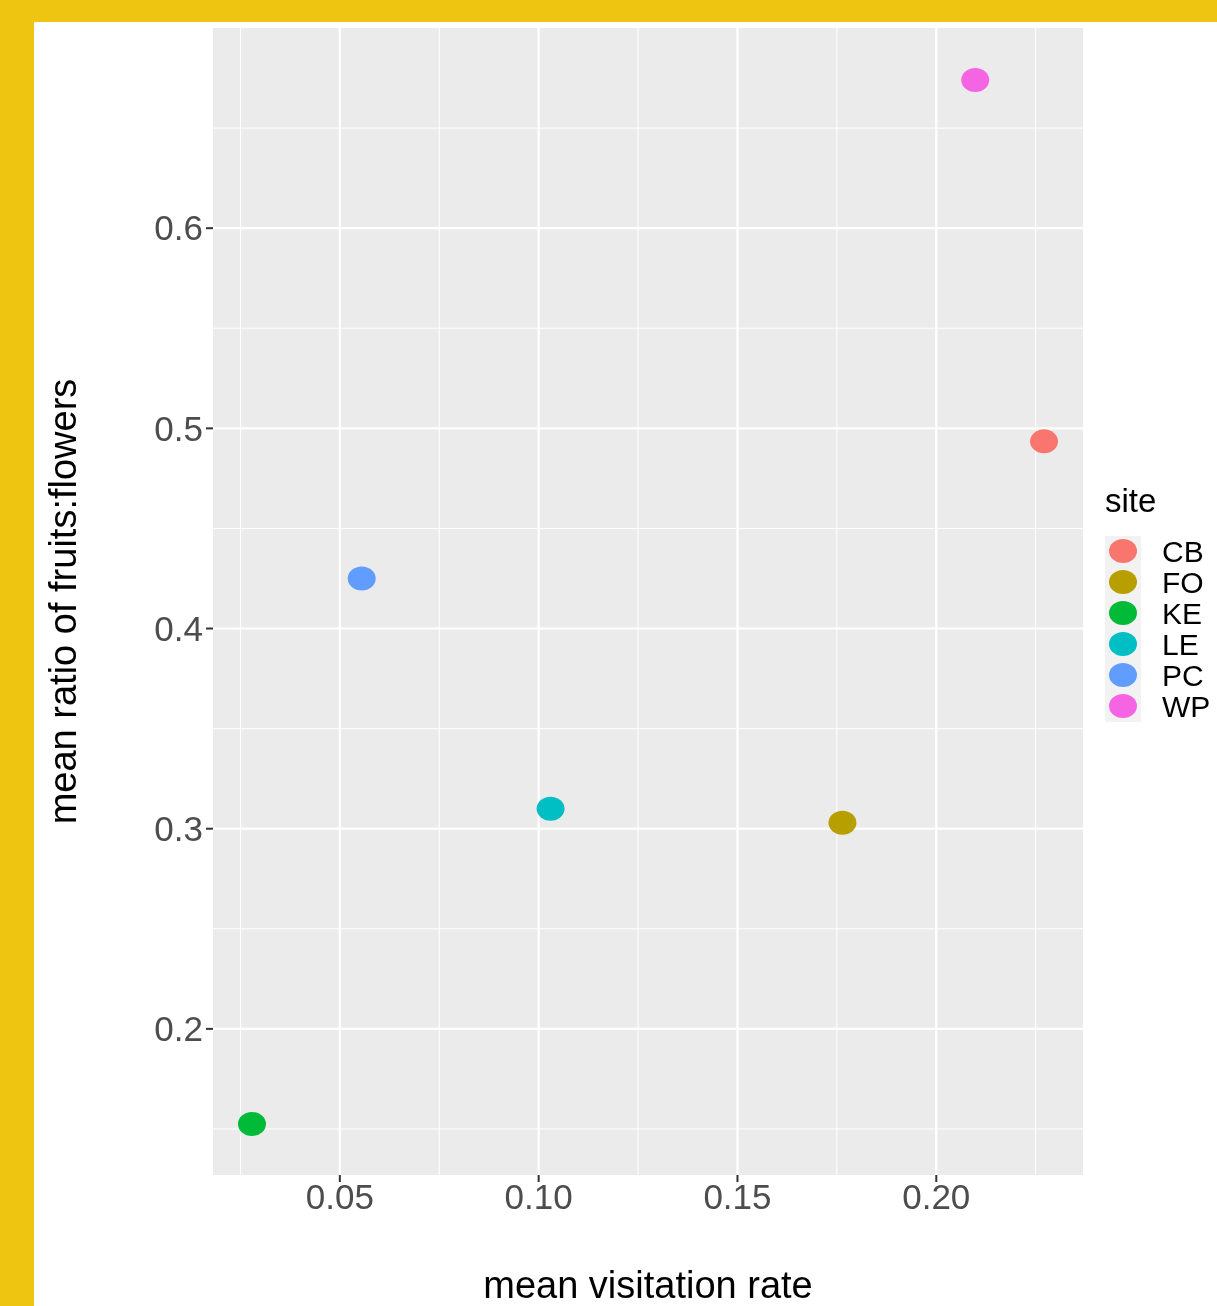  I want to click on x-tick-label: 0.20, so click(936, 1196).